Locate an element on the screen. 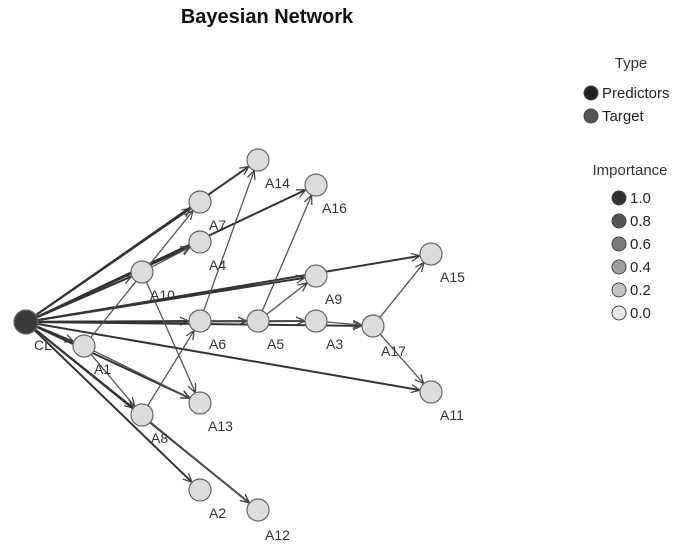  edge-a1-to-a13 is located at coordinates (141, 374).